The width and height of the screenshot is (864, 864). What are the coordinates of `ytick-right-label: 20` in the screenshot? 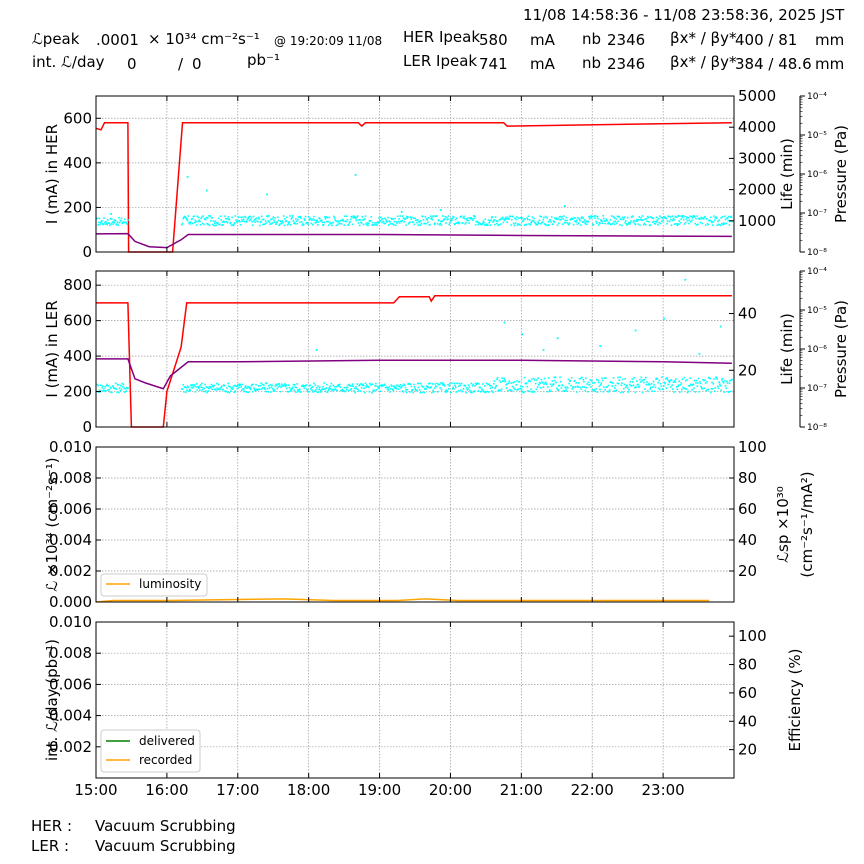 It's located at (747, 571).